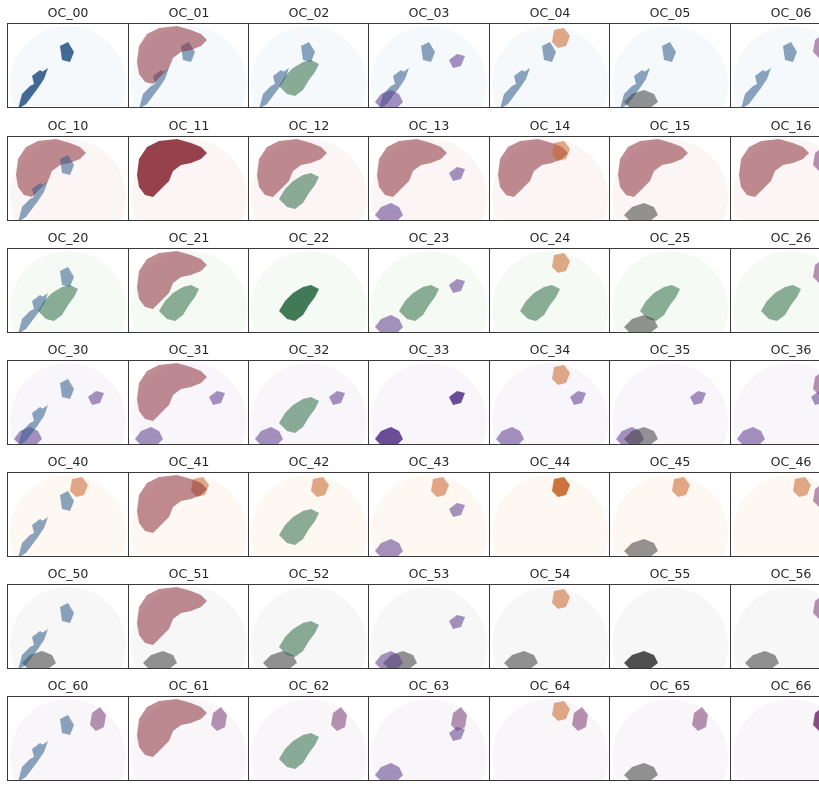  I want to click on panel-oc-54: OC_54, so click(550, 625).